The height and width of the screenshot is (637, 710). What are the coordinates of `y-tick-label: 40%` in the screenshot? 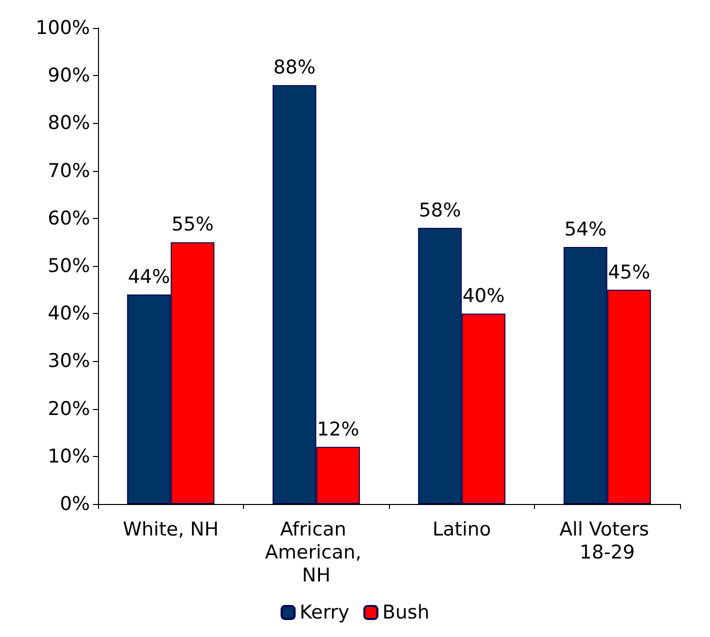 It's located at (69, 313).